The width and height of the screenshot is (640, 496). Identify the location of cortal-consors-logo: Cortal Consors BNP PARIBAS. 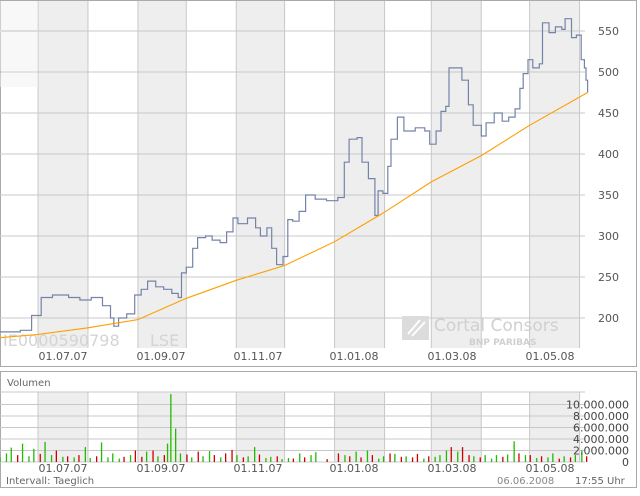
(480, 332).